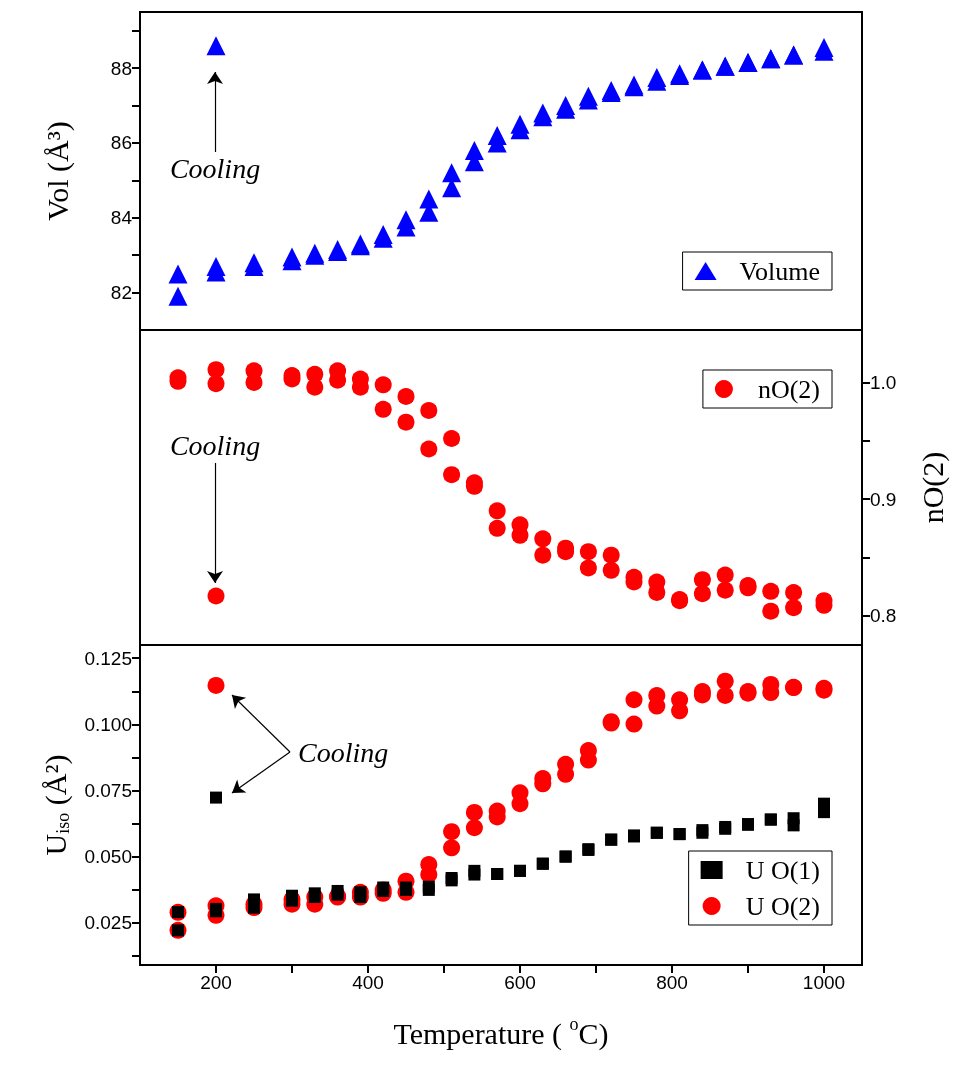  I want to click on y2-tick-label: 0.8, so click(883, 616).